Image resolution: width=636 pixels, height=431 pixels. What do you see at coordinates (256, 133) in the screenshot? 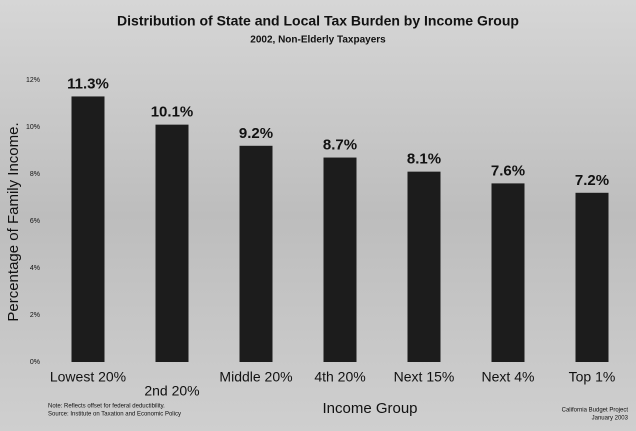
I see `value-label: 9.2%` at bounding box center [256, 133].